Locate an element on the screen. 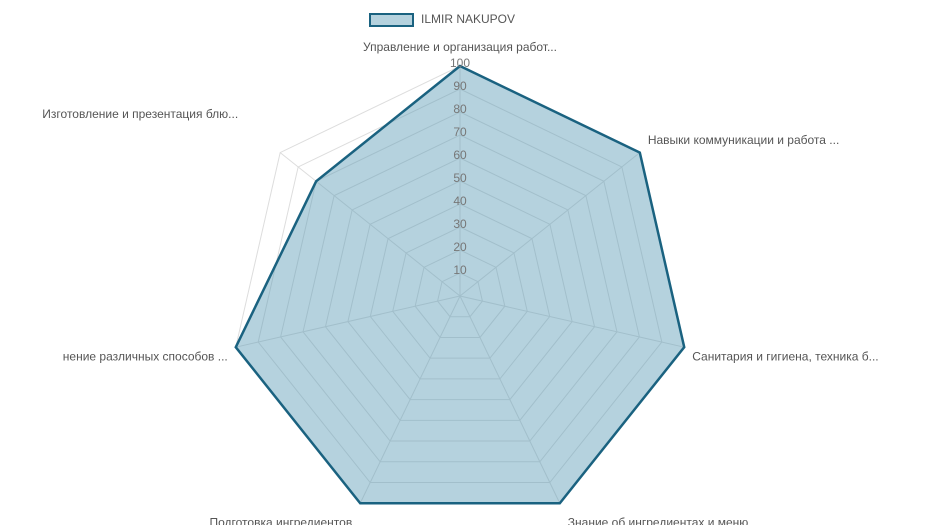 This screenshot has width=928, height=525. tick-label: 70 is located at coordinates (460, 132).